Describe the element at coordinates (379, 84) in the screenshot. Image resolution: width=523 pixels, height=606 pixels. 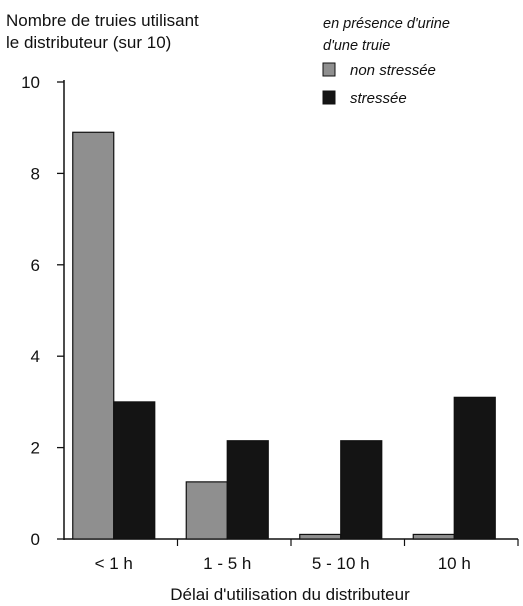
I see `legend: non stressée stressée` at that location.